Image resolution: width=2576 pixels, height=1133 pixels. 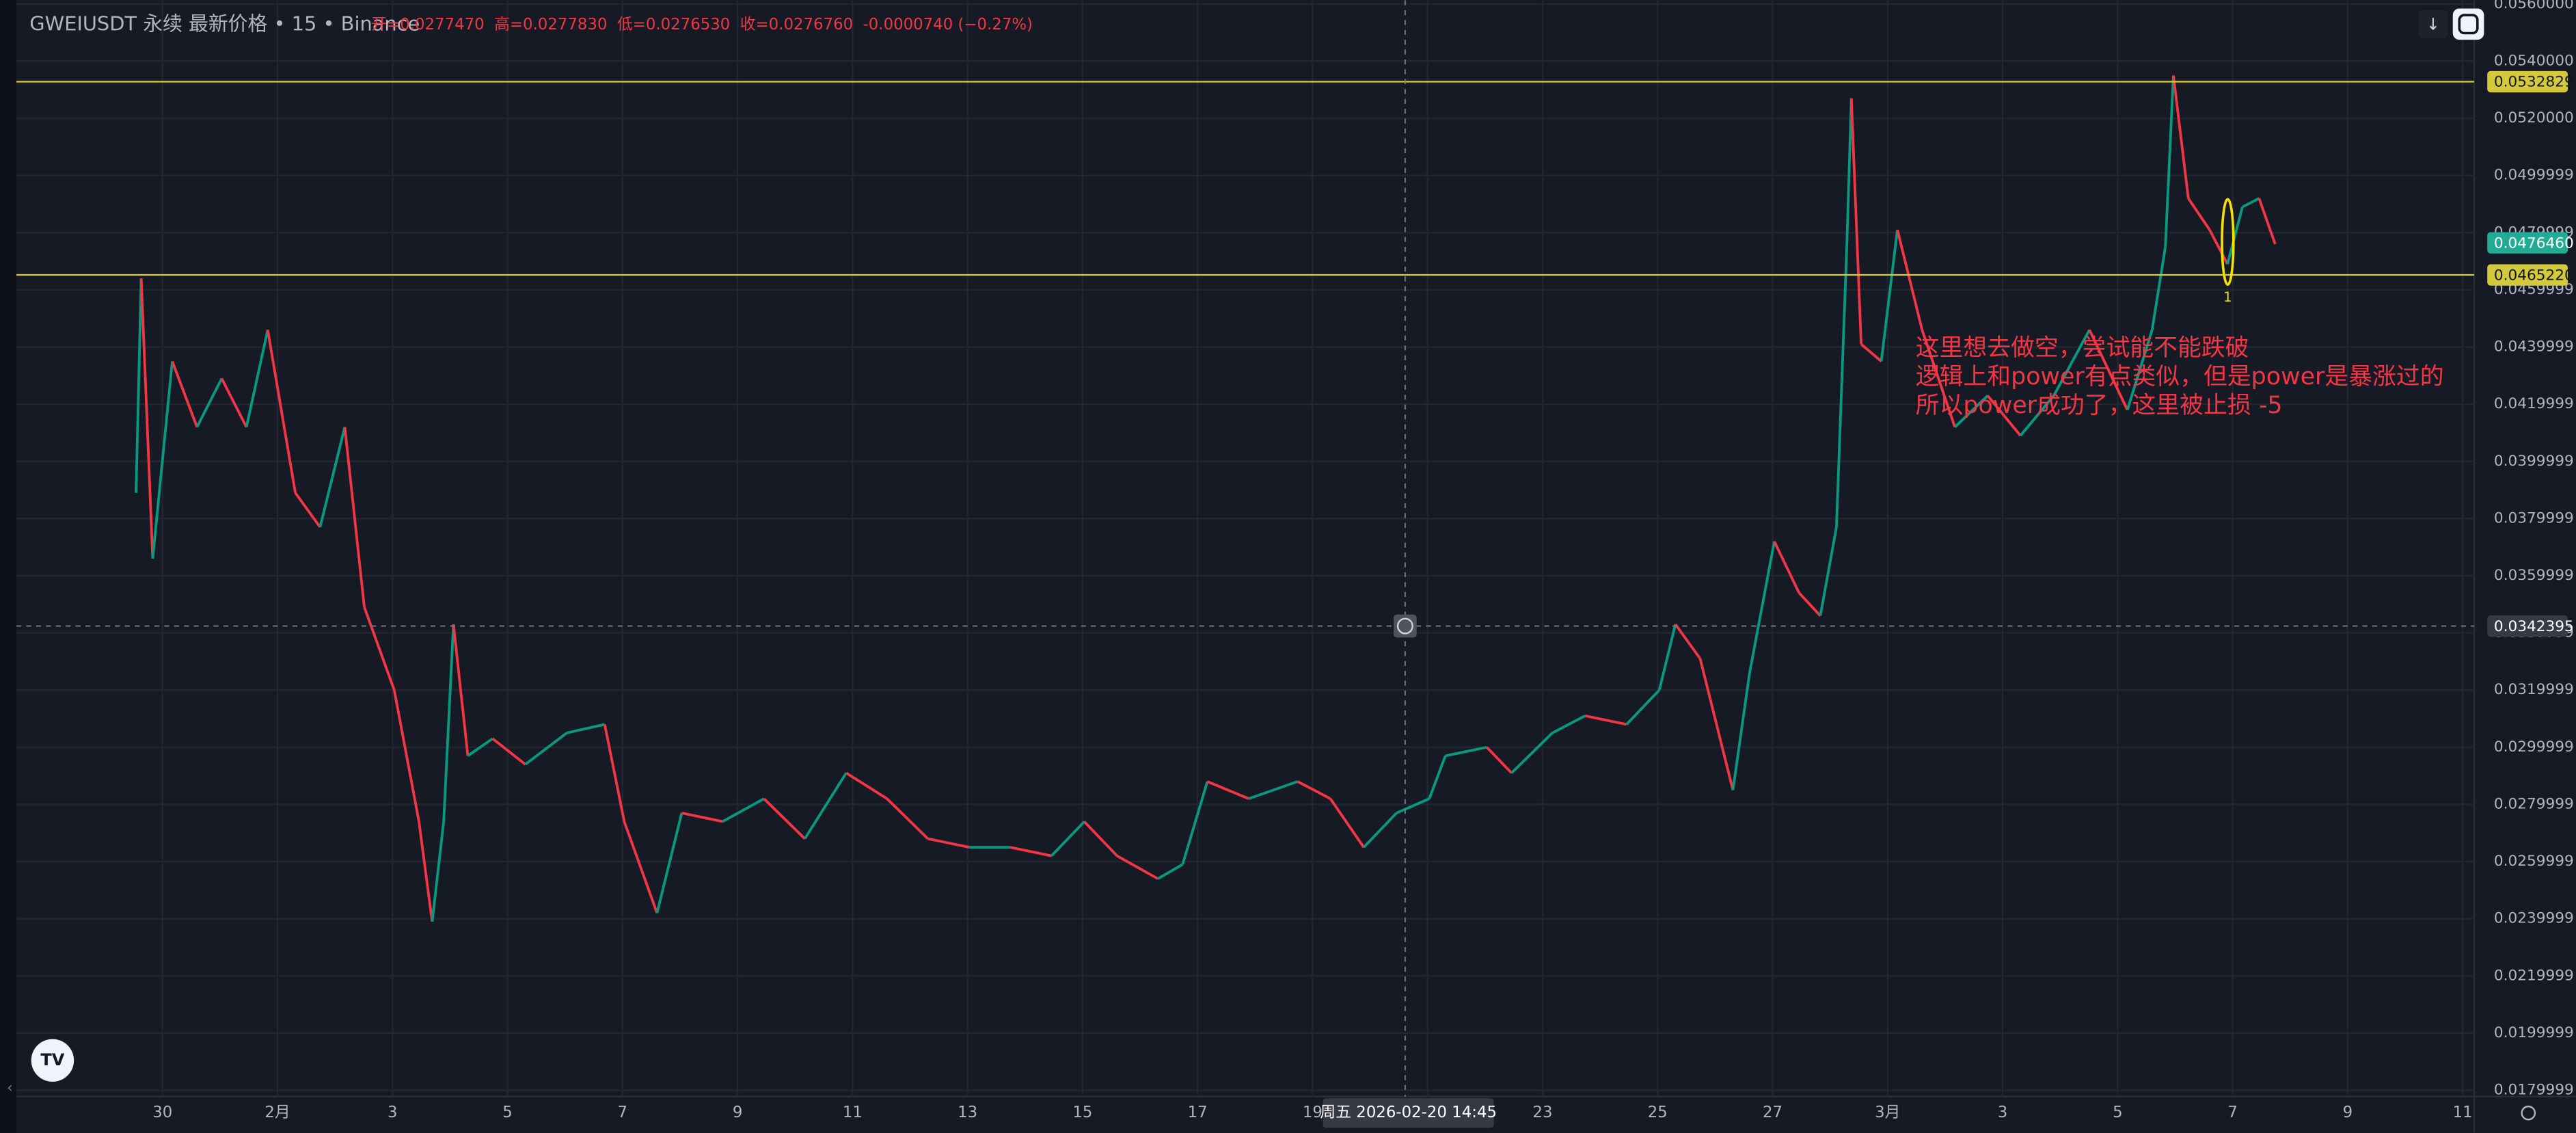 What do you see at coordinates (2534, 575) in the screenshot?
I see `y-tick-label: 0.0359999` at bounding box center [2534, 575].